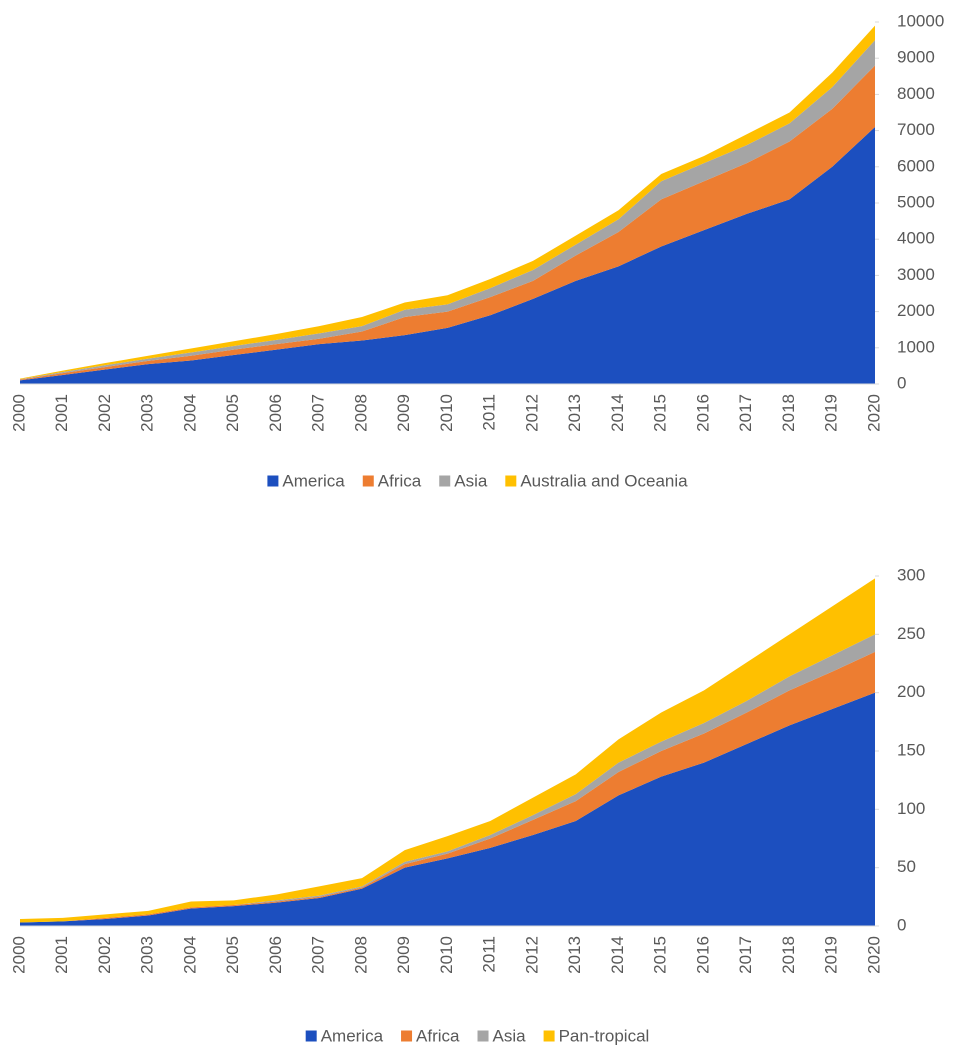  I want to click on y-tick-label: 10000, so click(920, 20).